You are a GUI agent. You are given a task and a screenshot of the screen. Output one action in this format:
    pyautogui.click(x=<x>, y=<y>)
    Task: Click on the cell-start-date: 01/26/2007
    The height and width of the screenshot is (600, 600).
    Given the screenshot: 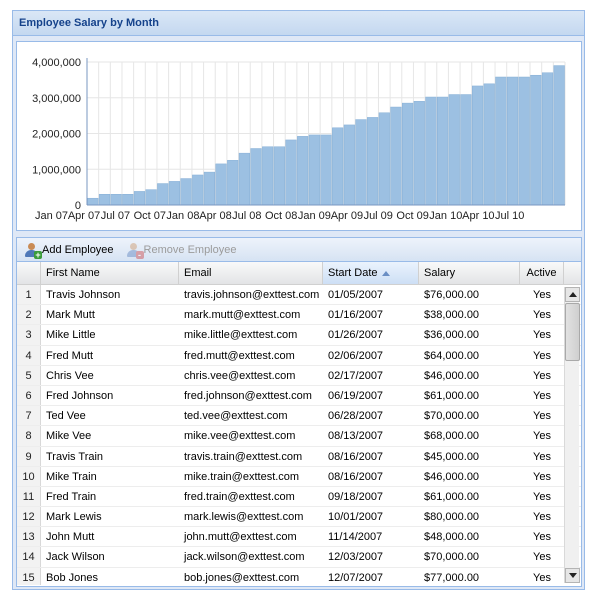 What is the action you would take?
    pyautogui.click(x=356, y=335)
    